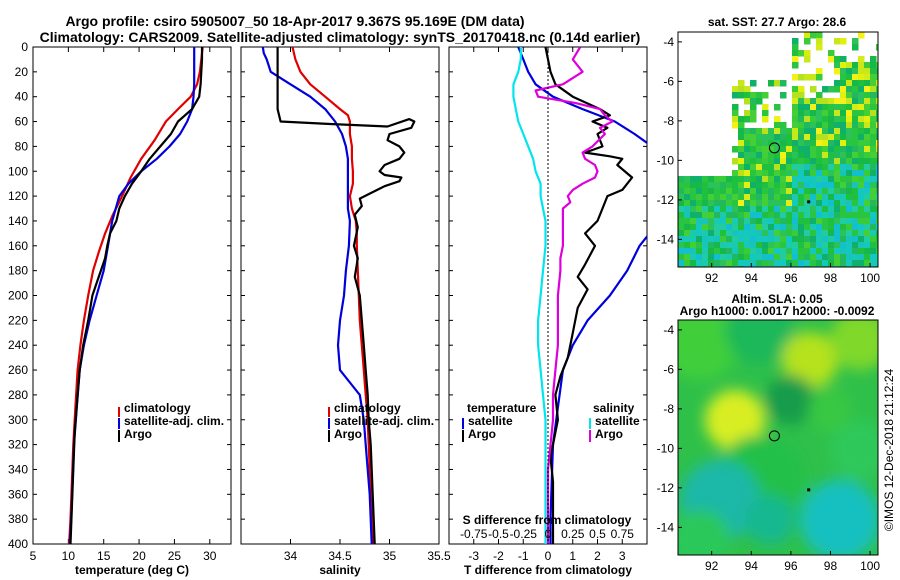  What do you see at coordinates (18, 246) in the screenshot?
I see `depth-tick-label: 160` at bounding box center [18, 246].